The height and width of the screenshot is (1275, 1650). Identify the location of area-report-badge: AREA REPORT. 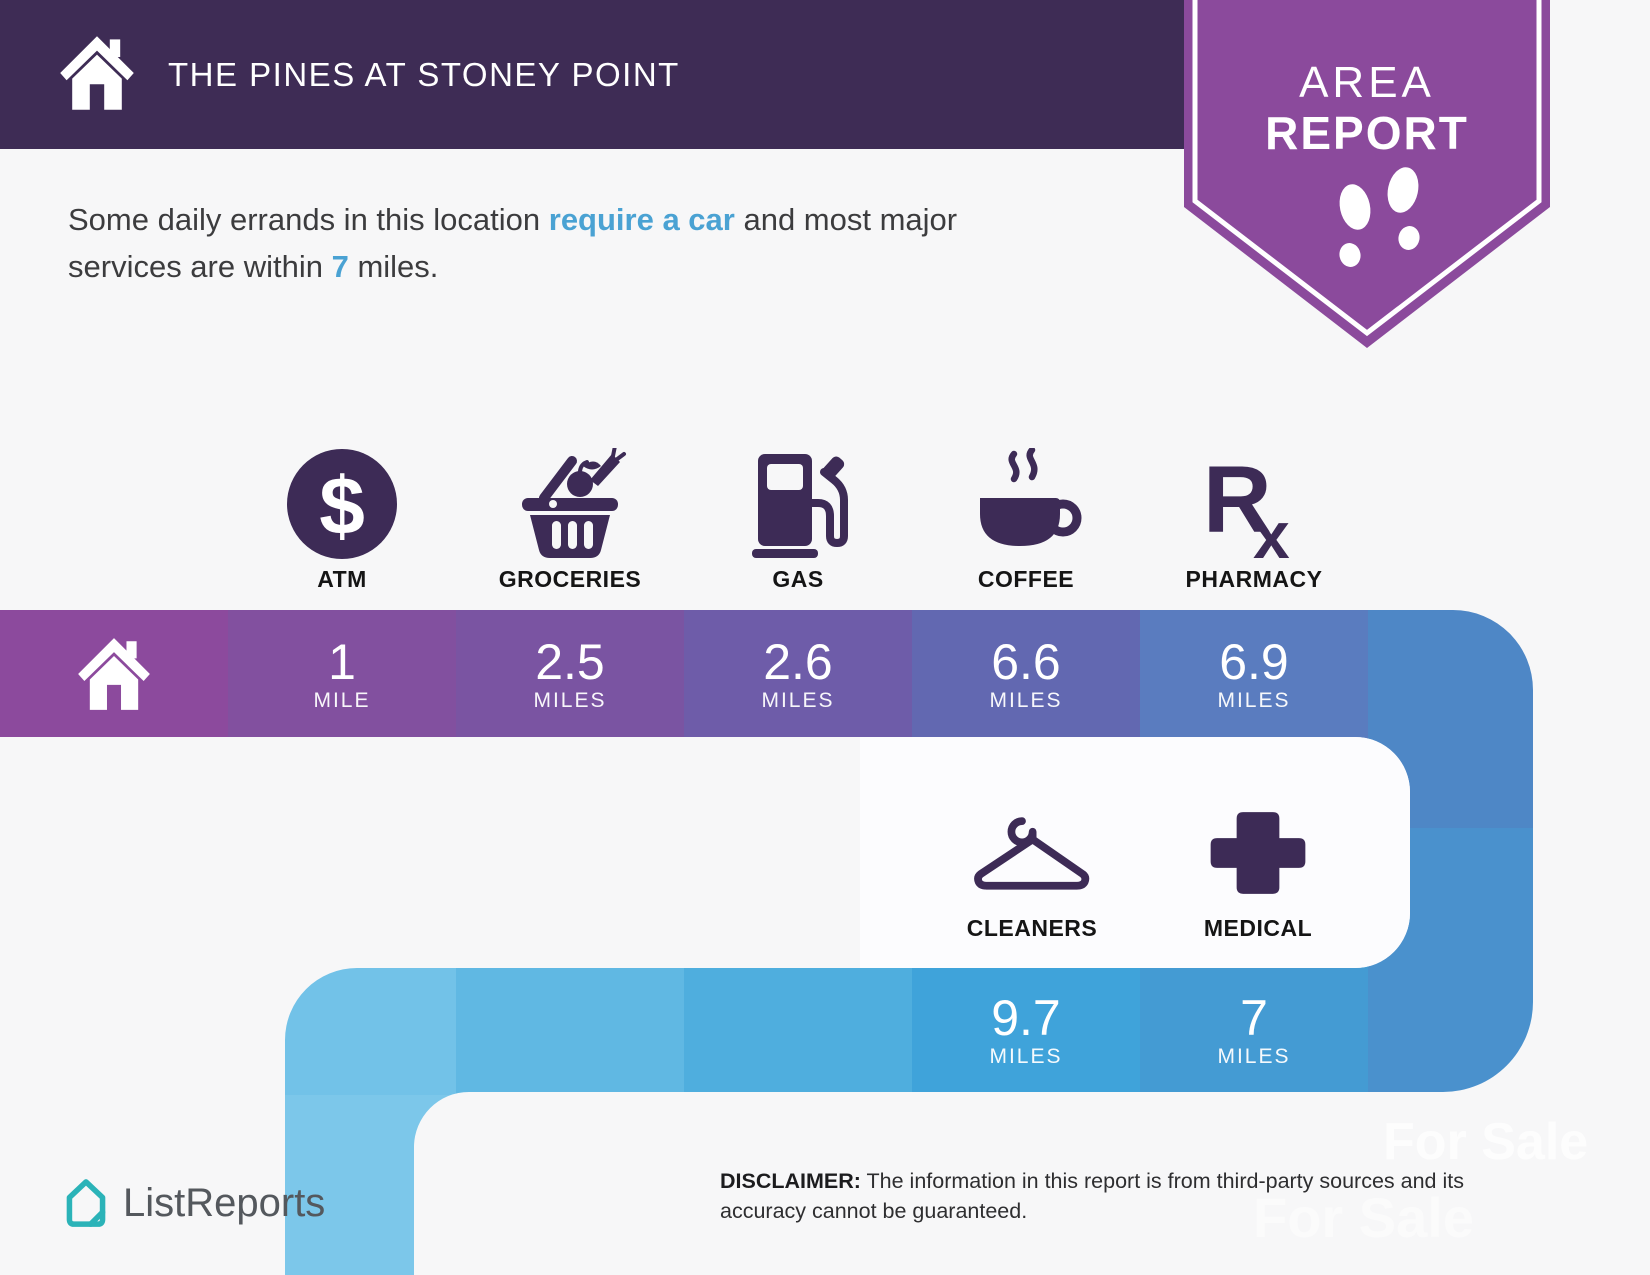
(1367, 174).